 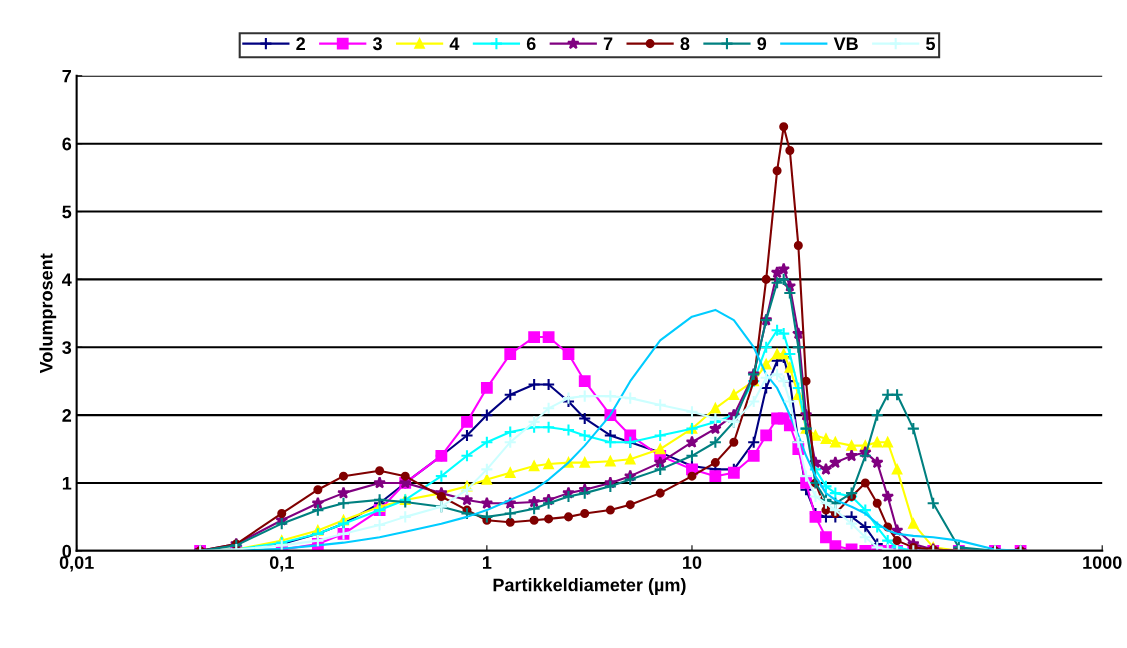 What do you see at coordinates (66, 76) in the screenshot?
I see `y-tick-label: 7` at bounding box center [66, 76].